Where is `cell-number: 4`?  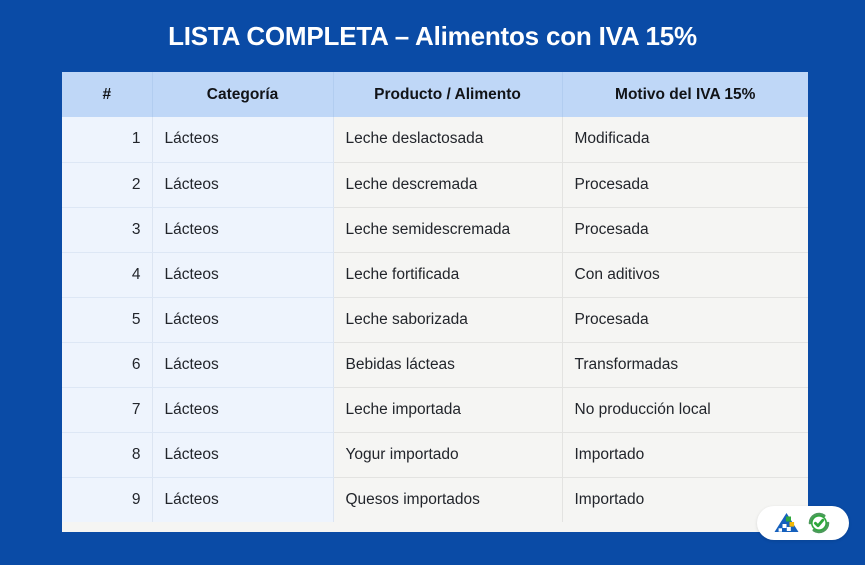 cell-number: 4 is located at coordinates (107, 275).